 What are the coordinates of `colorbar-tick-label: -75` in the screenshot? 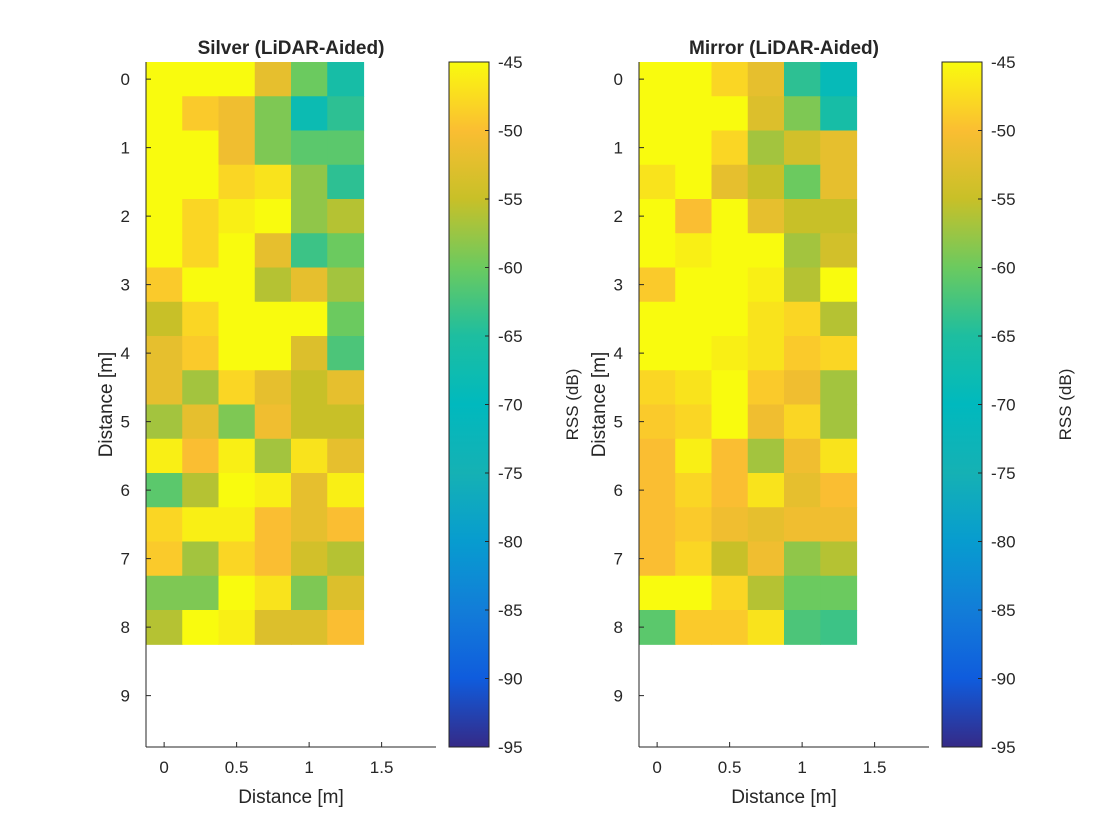 It's located at (1003, 473).